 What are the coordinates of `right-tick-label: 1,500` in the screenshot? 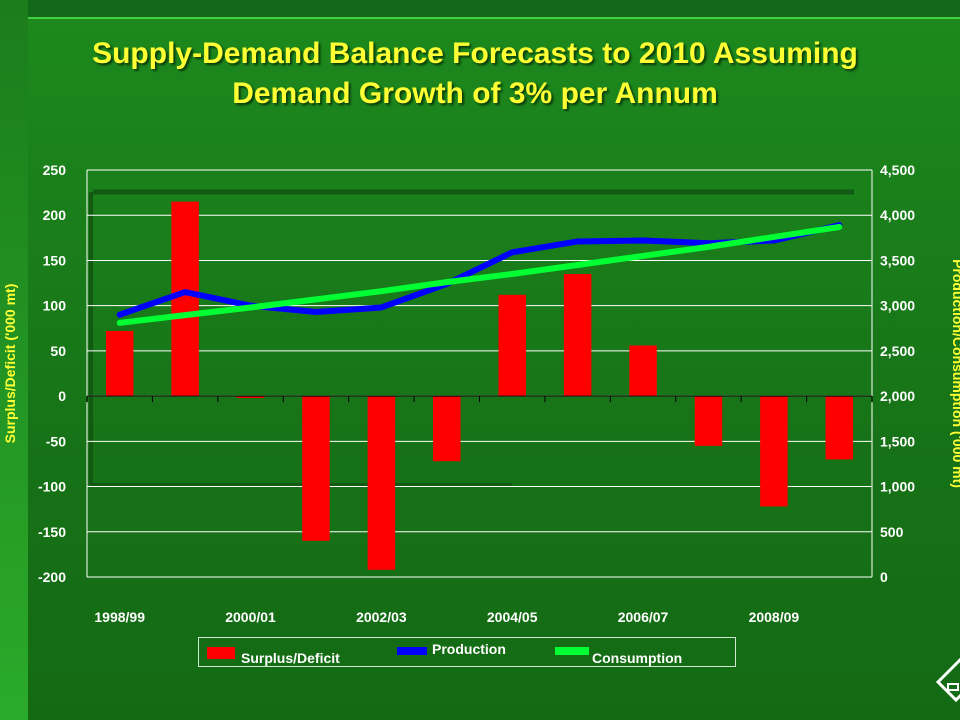 It's located at (897, 441).